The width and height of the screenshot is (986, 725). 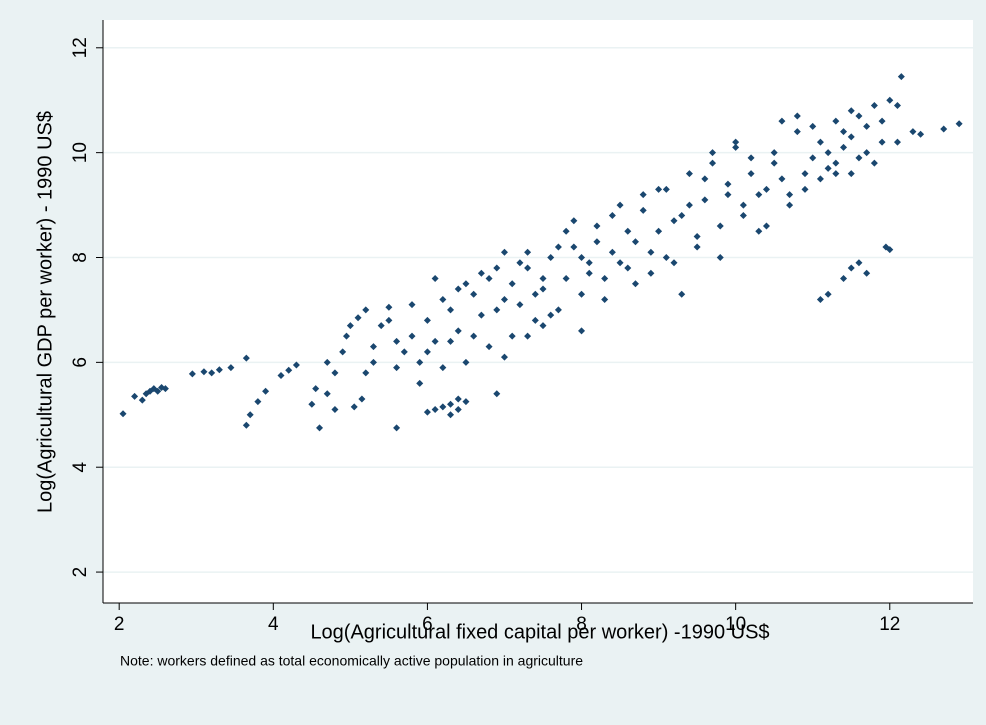 What do you see at coordinates (80, 362) in the screenshot?
I see `y-tick-label: 6` at bounding box center [80, 362].